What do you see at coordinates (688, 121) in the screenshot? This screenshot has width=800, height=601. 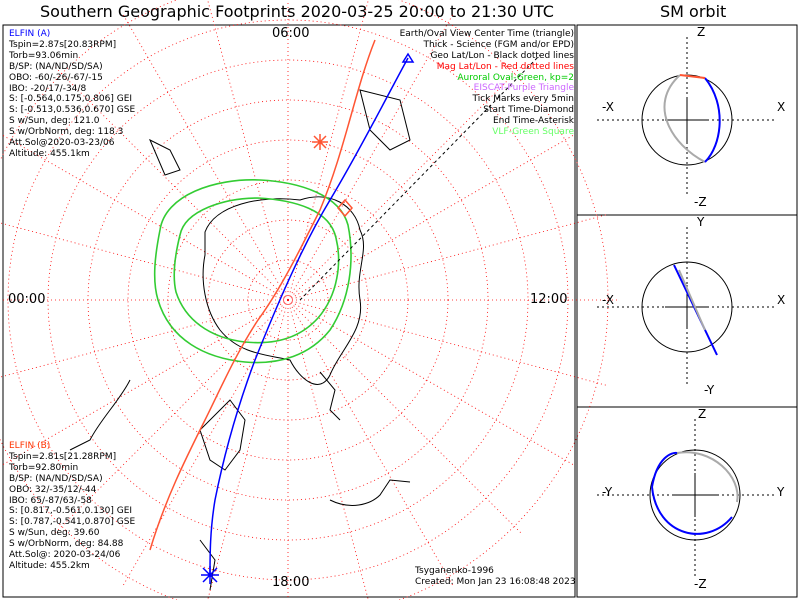 I see `sm-panel-xz: Z -Z -X X` at bounding box center [688, 121].